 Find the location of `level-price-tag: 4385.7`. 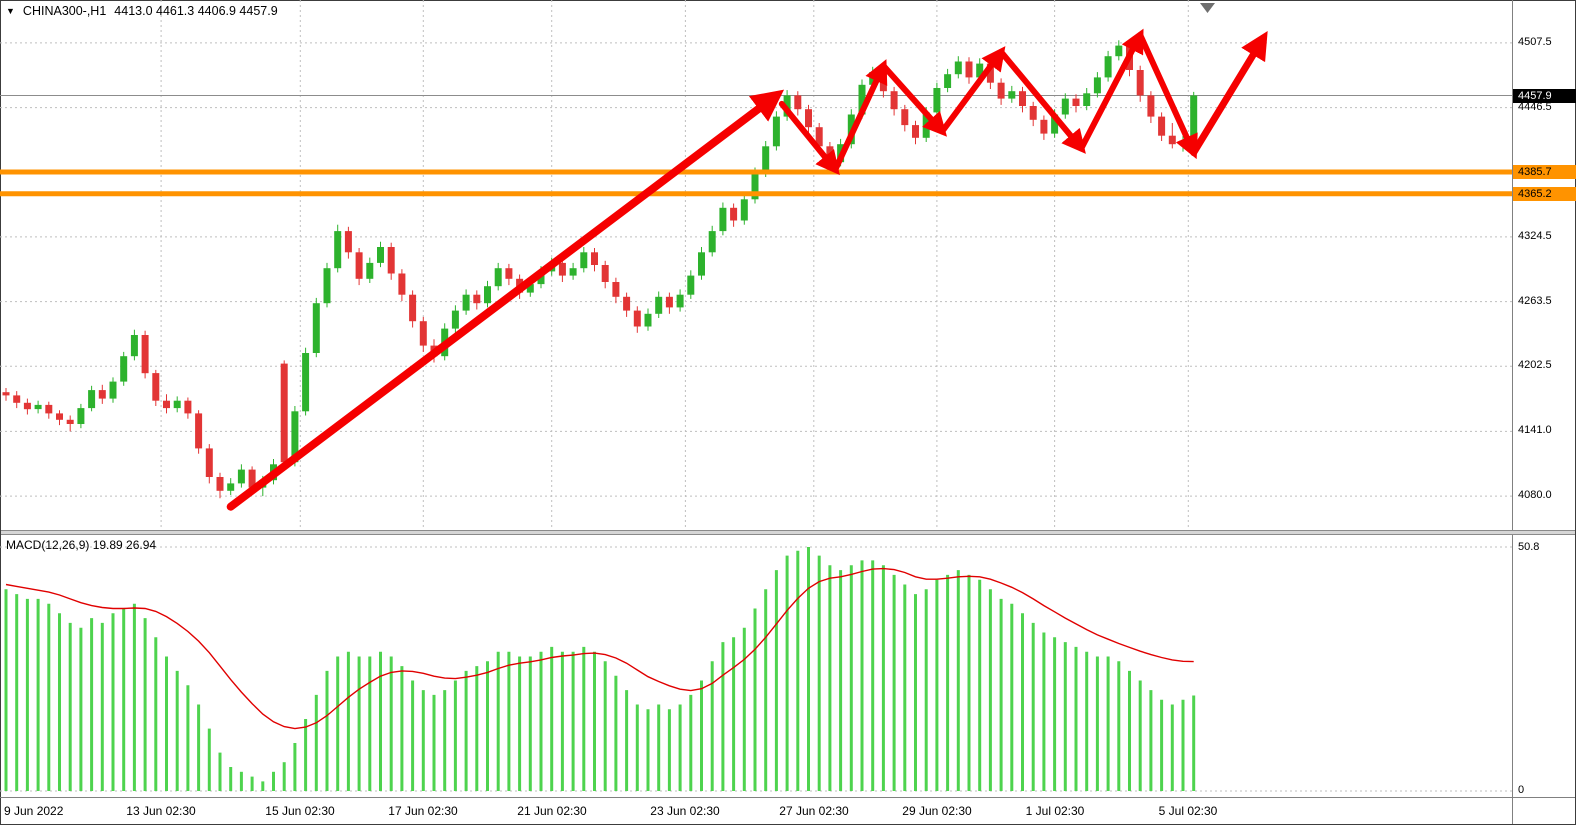

level-price-tag: 4385.7 is located at coordinates (1544, 172).